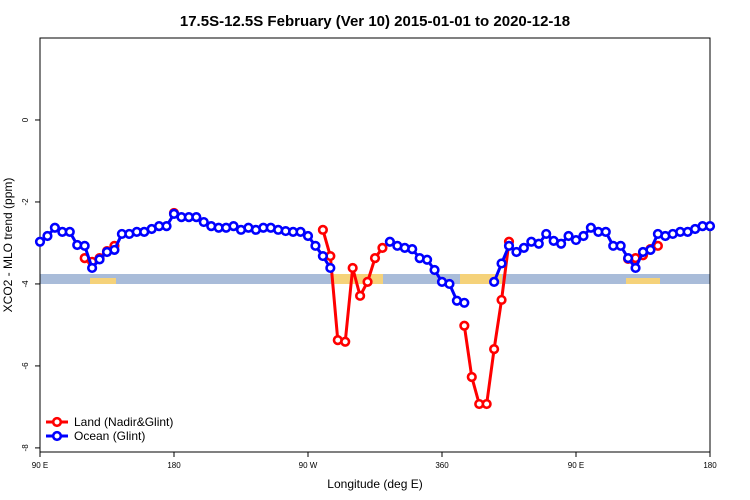 This screenshot has height=500, width=750. I want to click on y-tick-label: -6, so click(25, 366).